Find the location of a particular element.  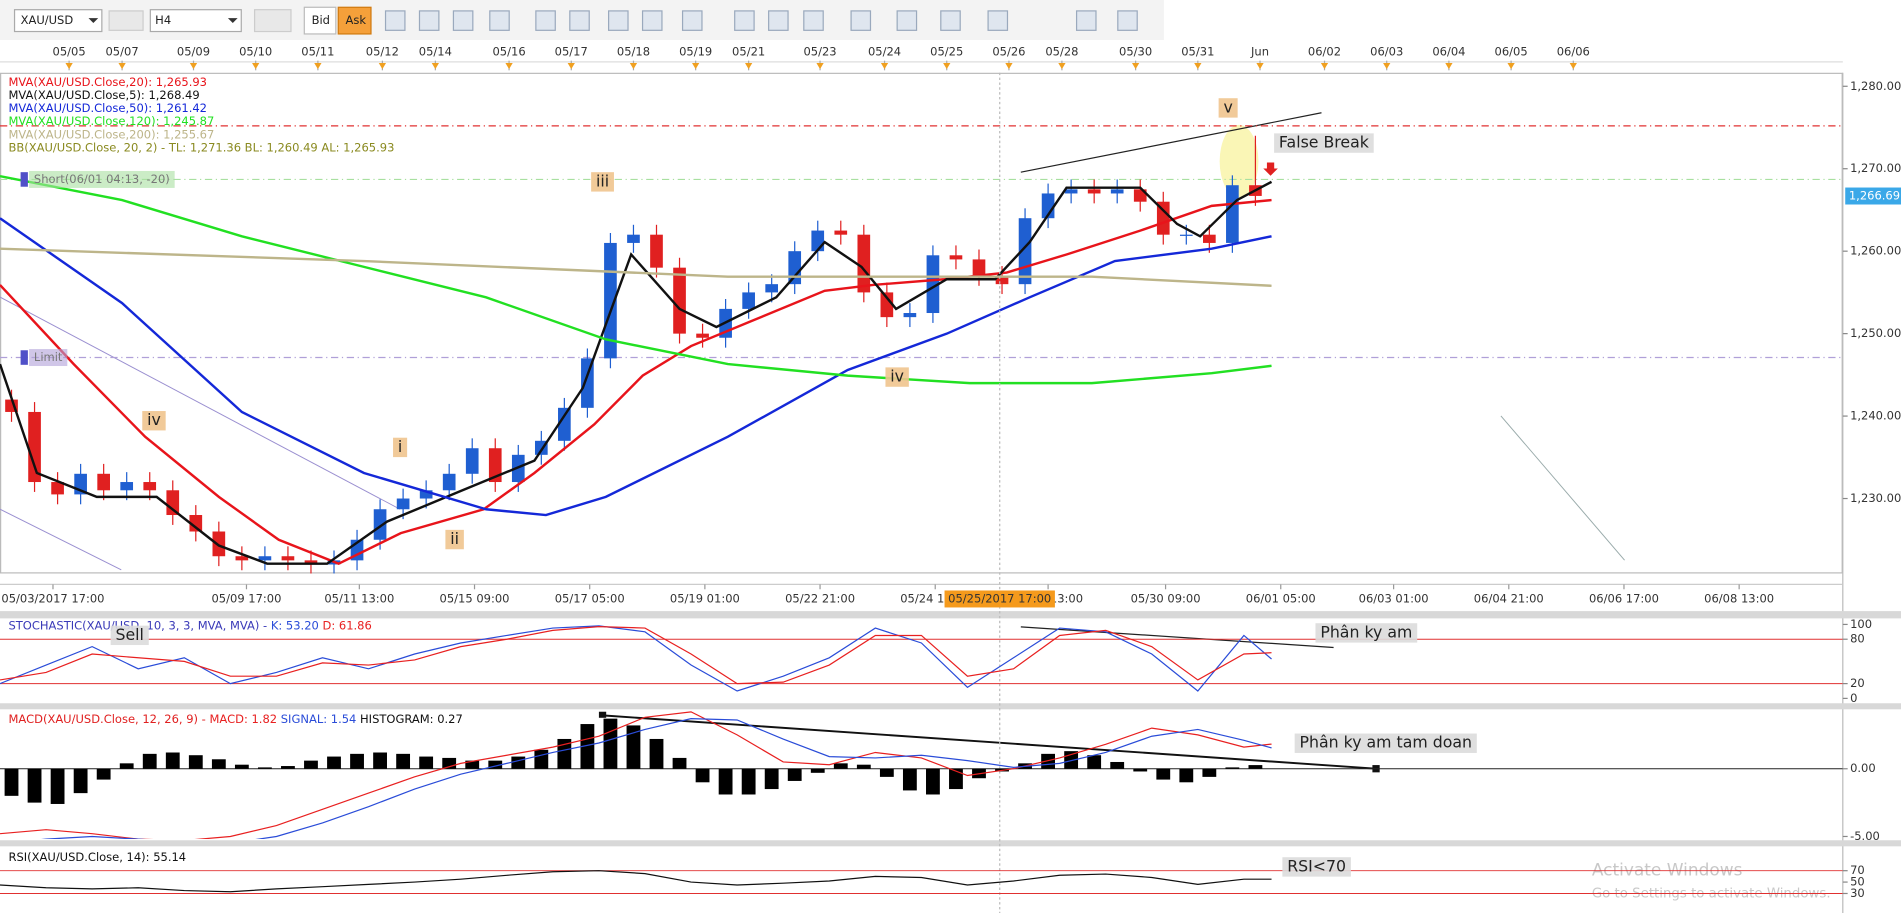

top-date-label: 06/02 is located at coordinates (1324, 52).